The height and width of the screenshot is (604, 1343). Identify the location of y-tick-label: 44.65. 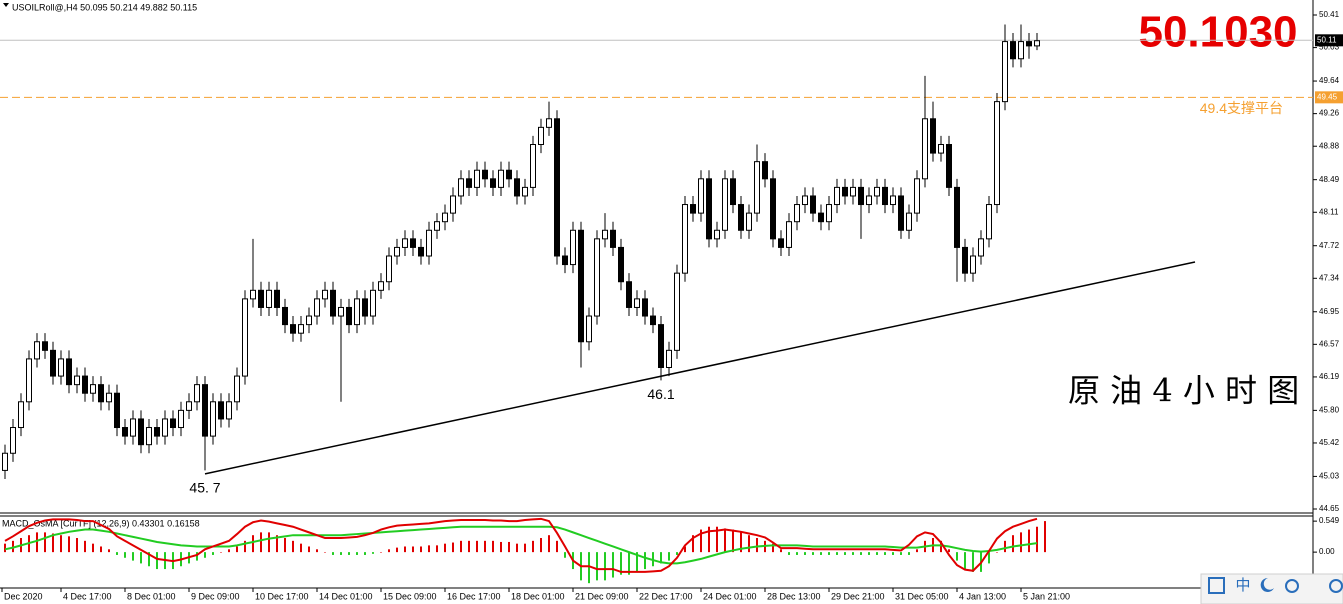
(1329, 508).